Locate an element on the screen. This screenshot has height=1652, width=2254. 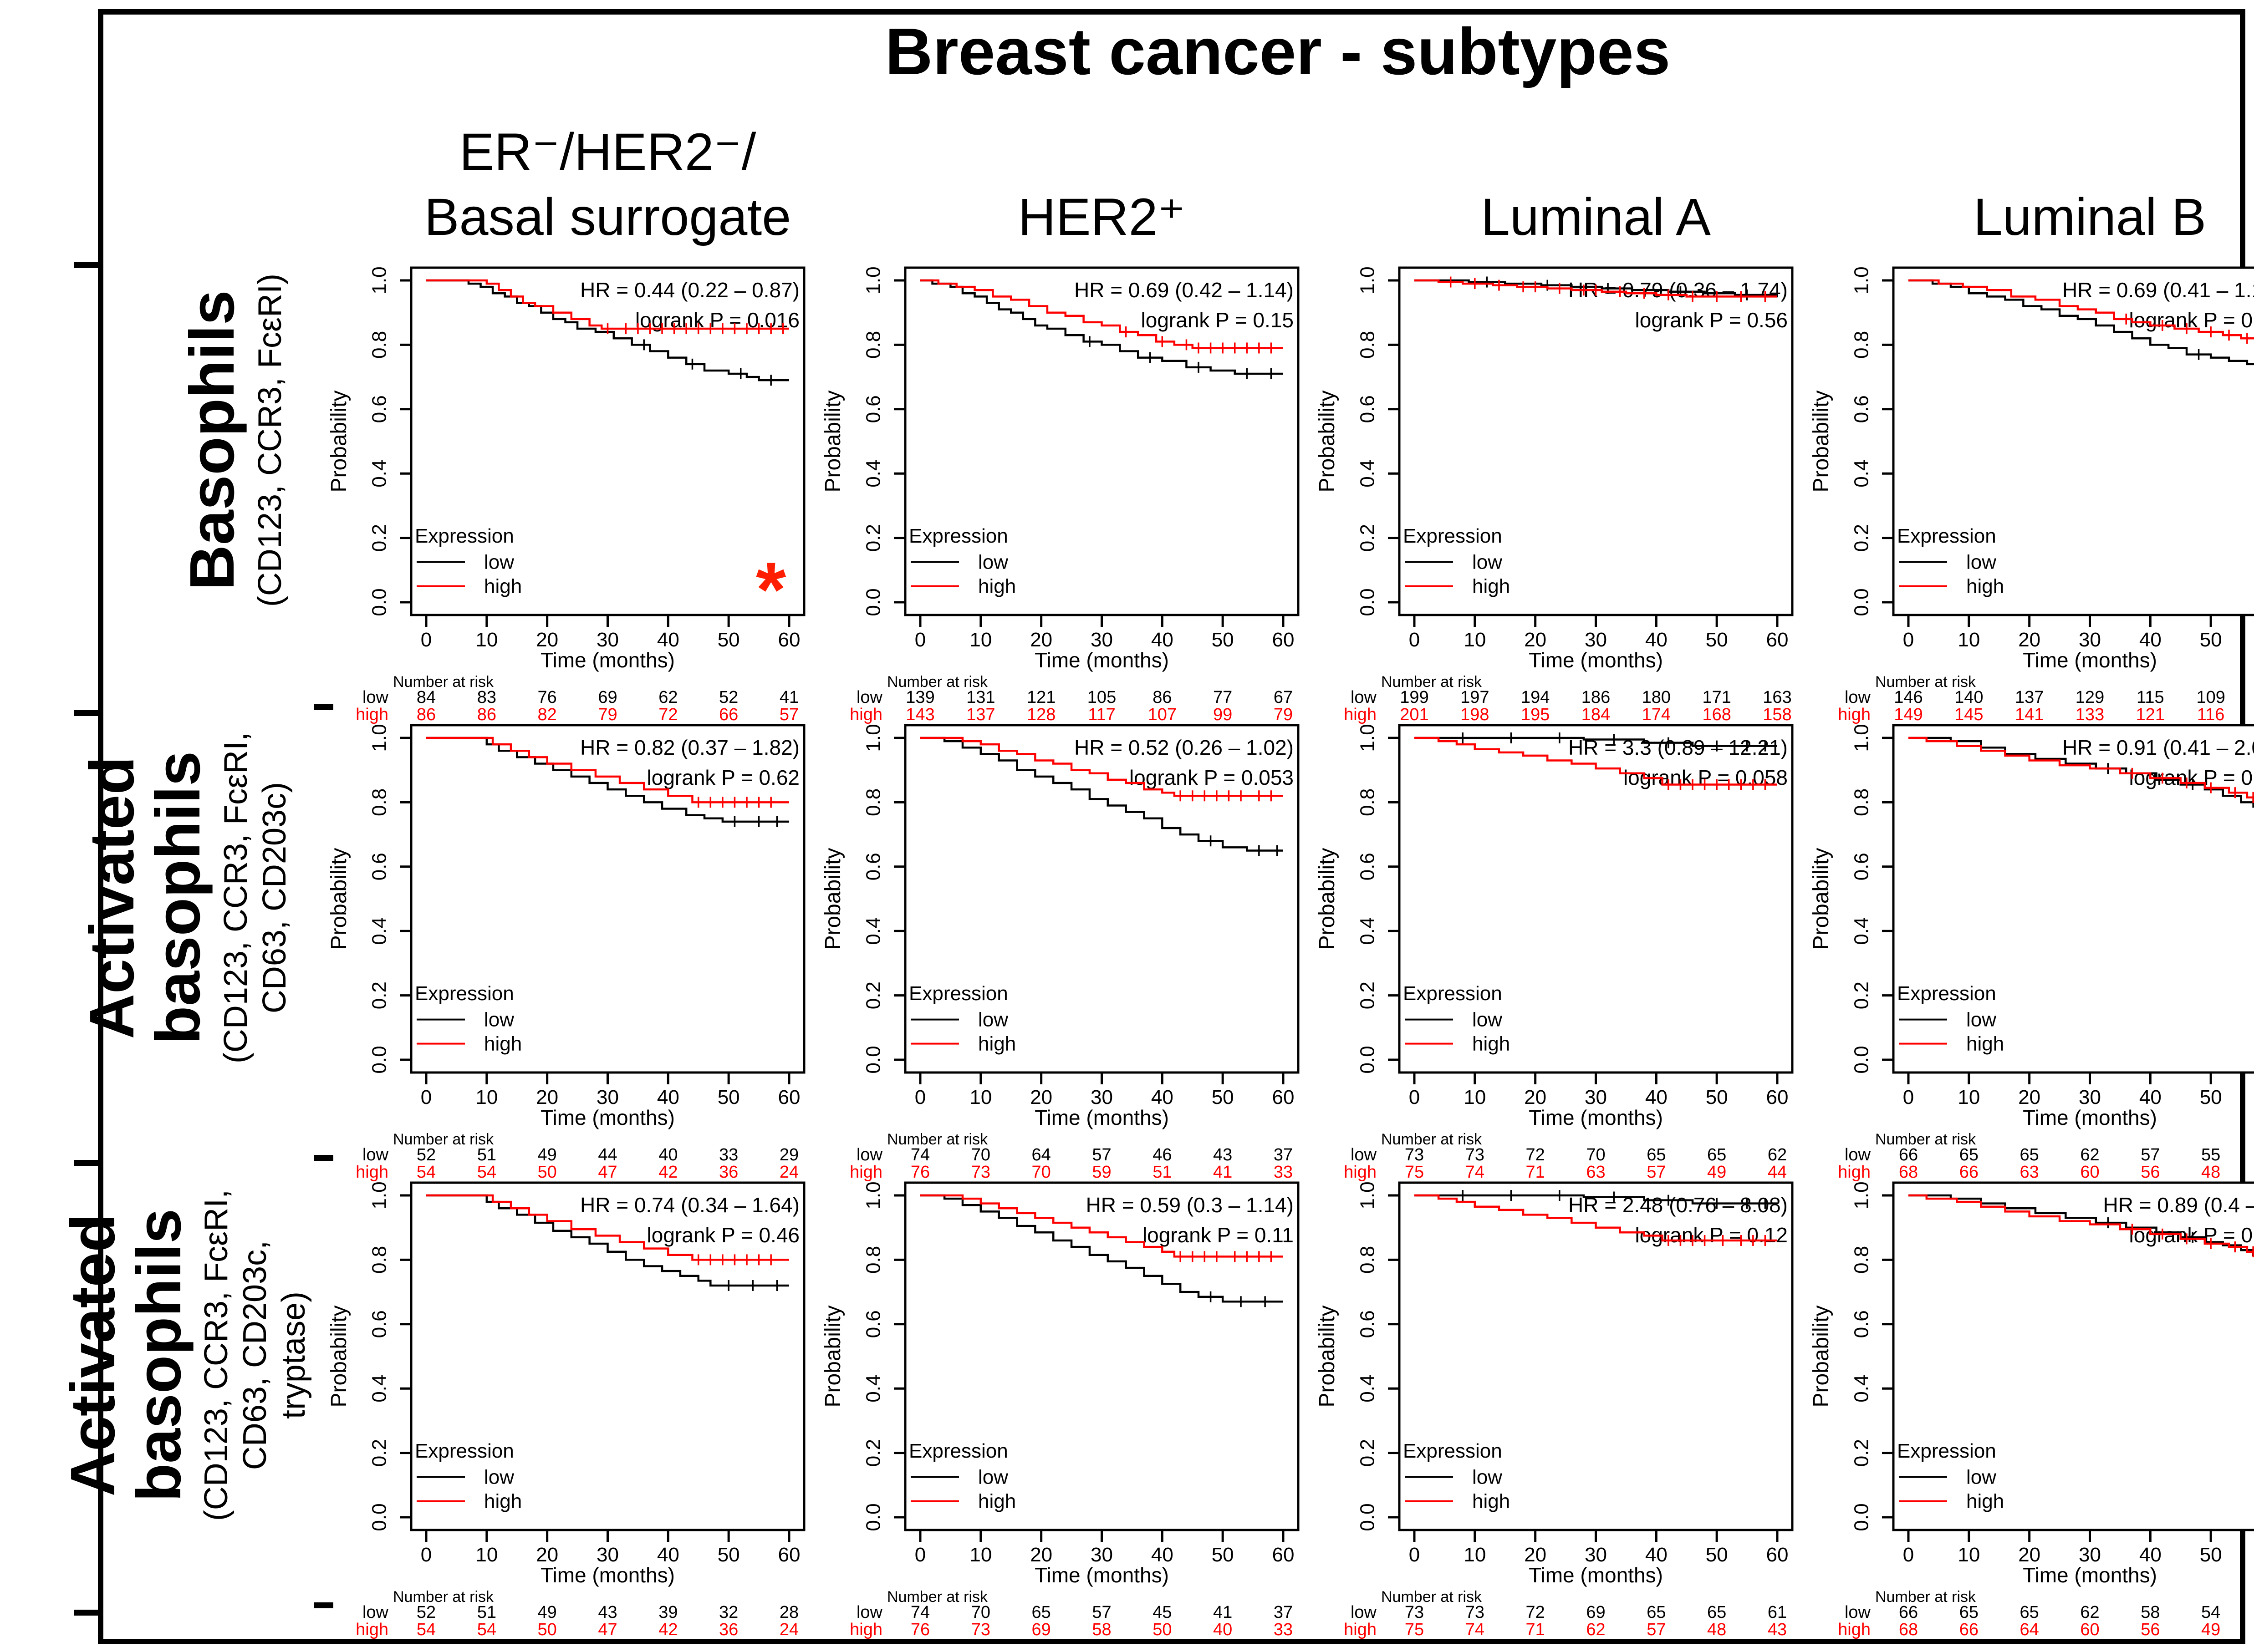
risk-value: 194 is located at coordinates (1535, 697).